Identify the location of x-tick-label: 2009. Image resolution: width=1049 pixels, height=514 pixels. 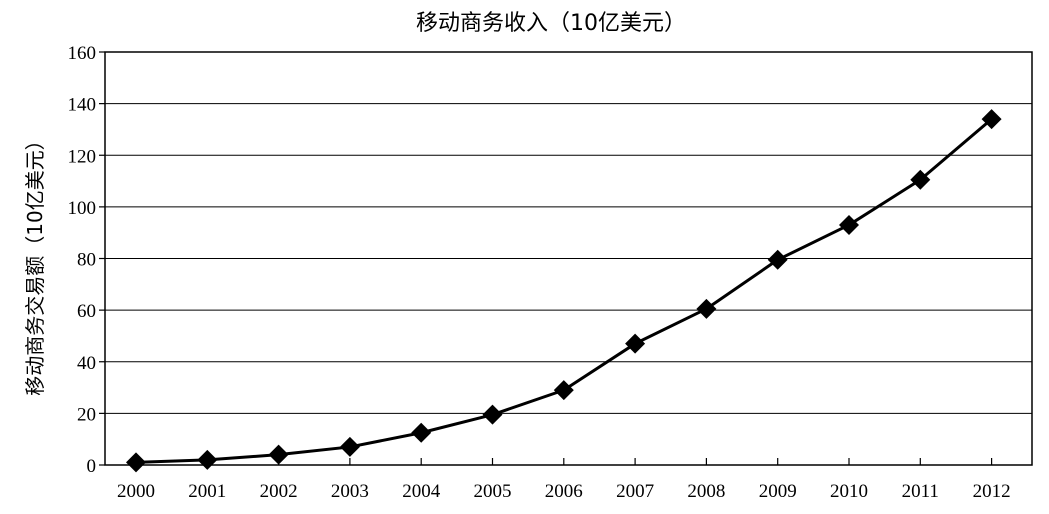
(778, 491).